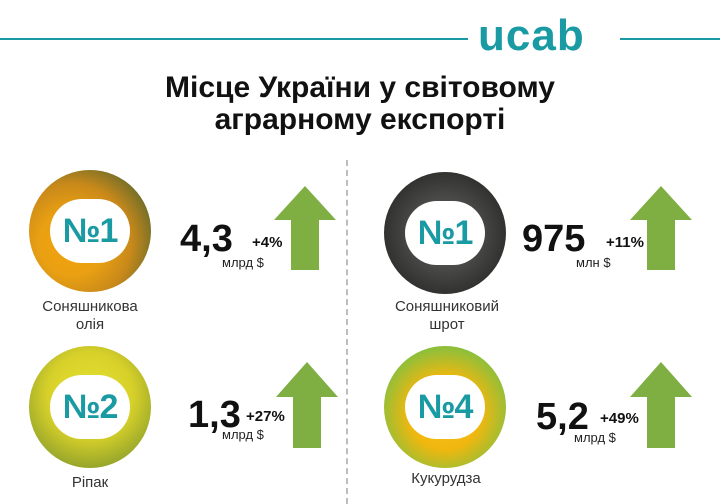  I want to click on label-line-2: шрот, so click(447, 324).